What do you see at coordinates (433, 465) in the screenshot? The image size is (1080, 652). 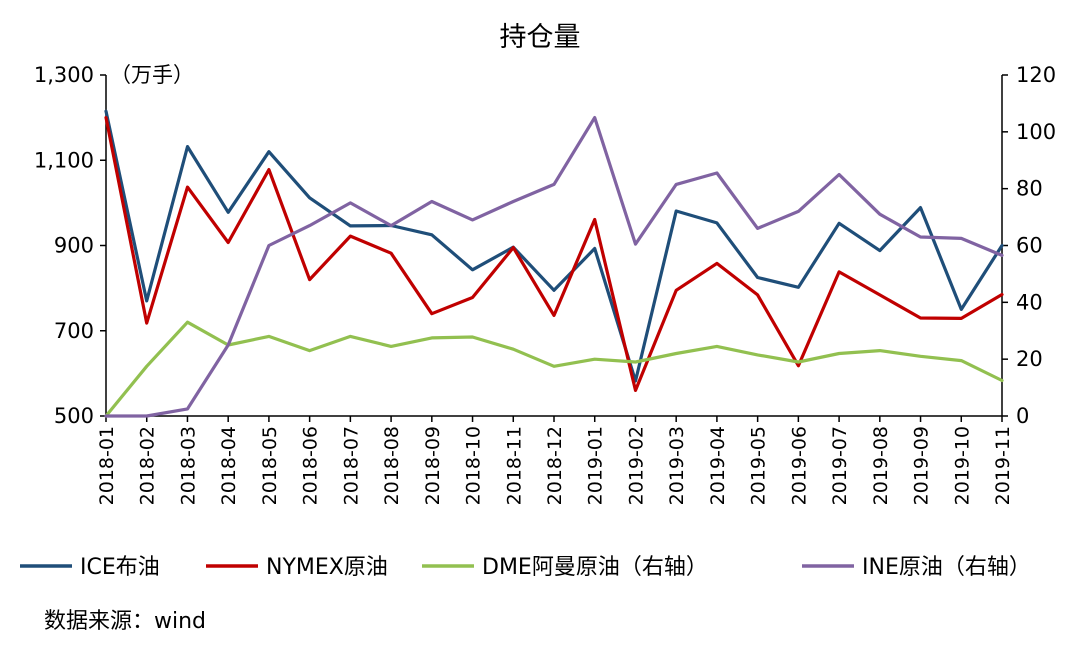 I see `x-axis-tick-label: 2018-09` at bounding box center [433, 465].